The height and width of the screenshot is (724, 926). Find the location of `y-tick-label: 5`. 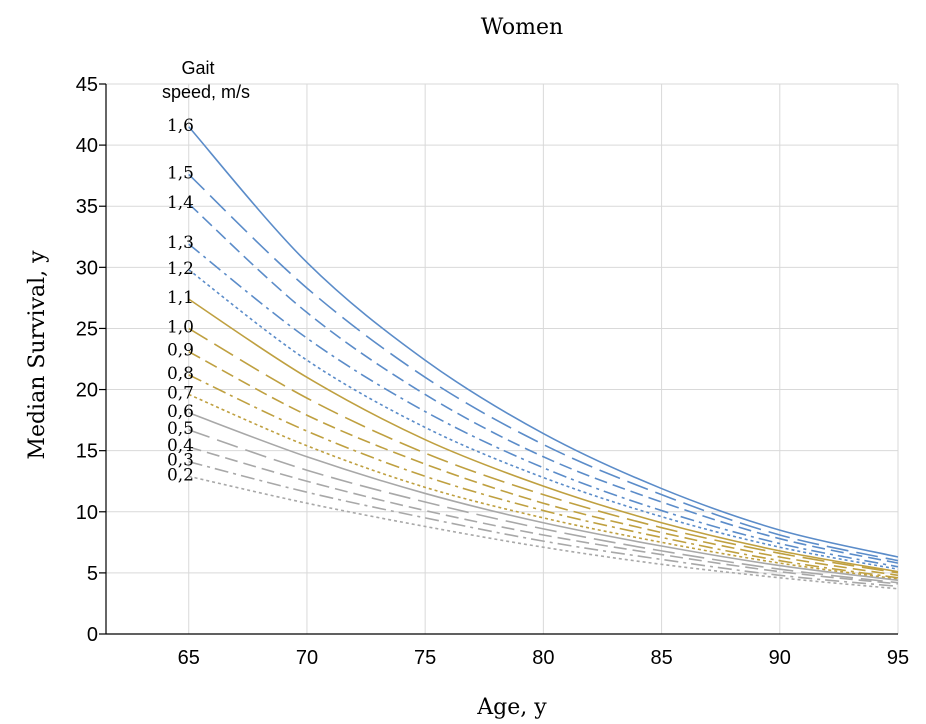

y-tick-label: 5 is located at coordinates (92, 574).